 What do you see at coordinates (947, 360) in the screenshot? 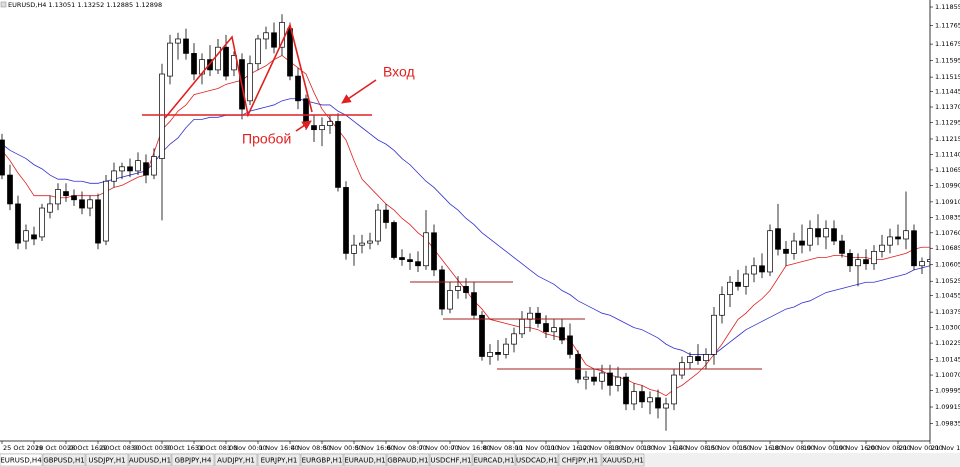
I see `y-tick-label: 1.10145` at bounding box center [947, 360].